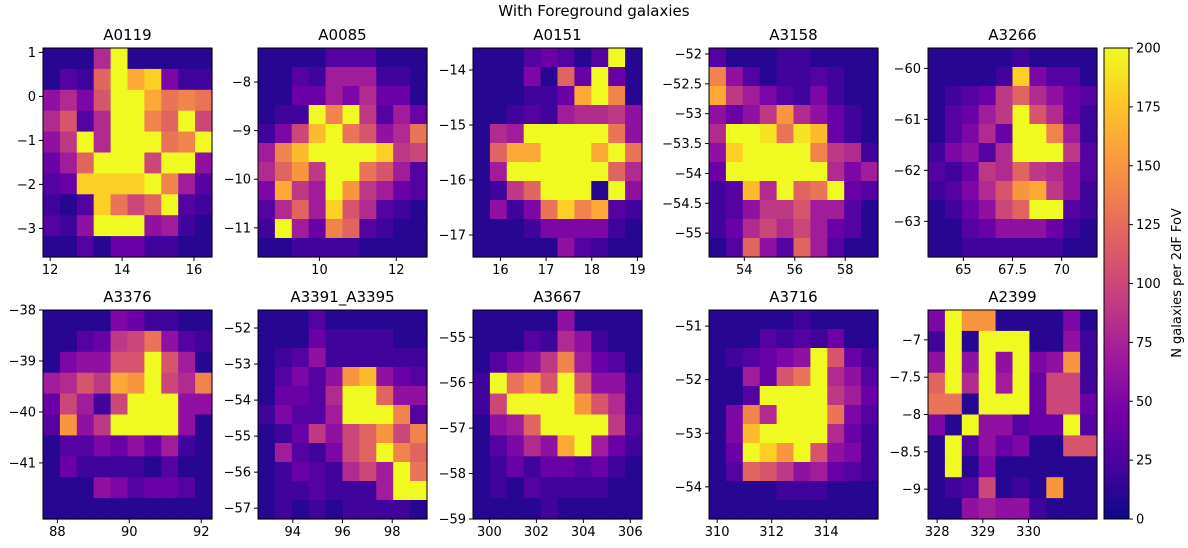  What do you see at coordinates (194, 270) in the screenshot?
I see `x-tick-label: 16` at bounding box center [194, 270].